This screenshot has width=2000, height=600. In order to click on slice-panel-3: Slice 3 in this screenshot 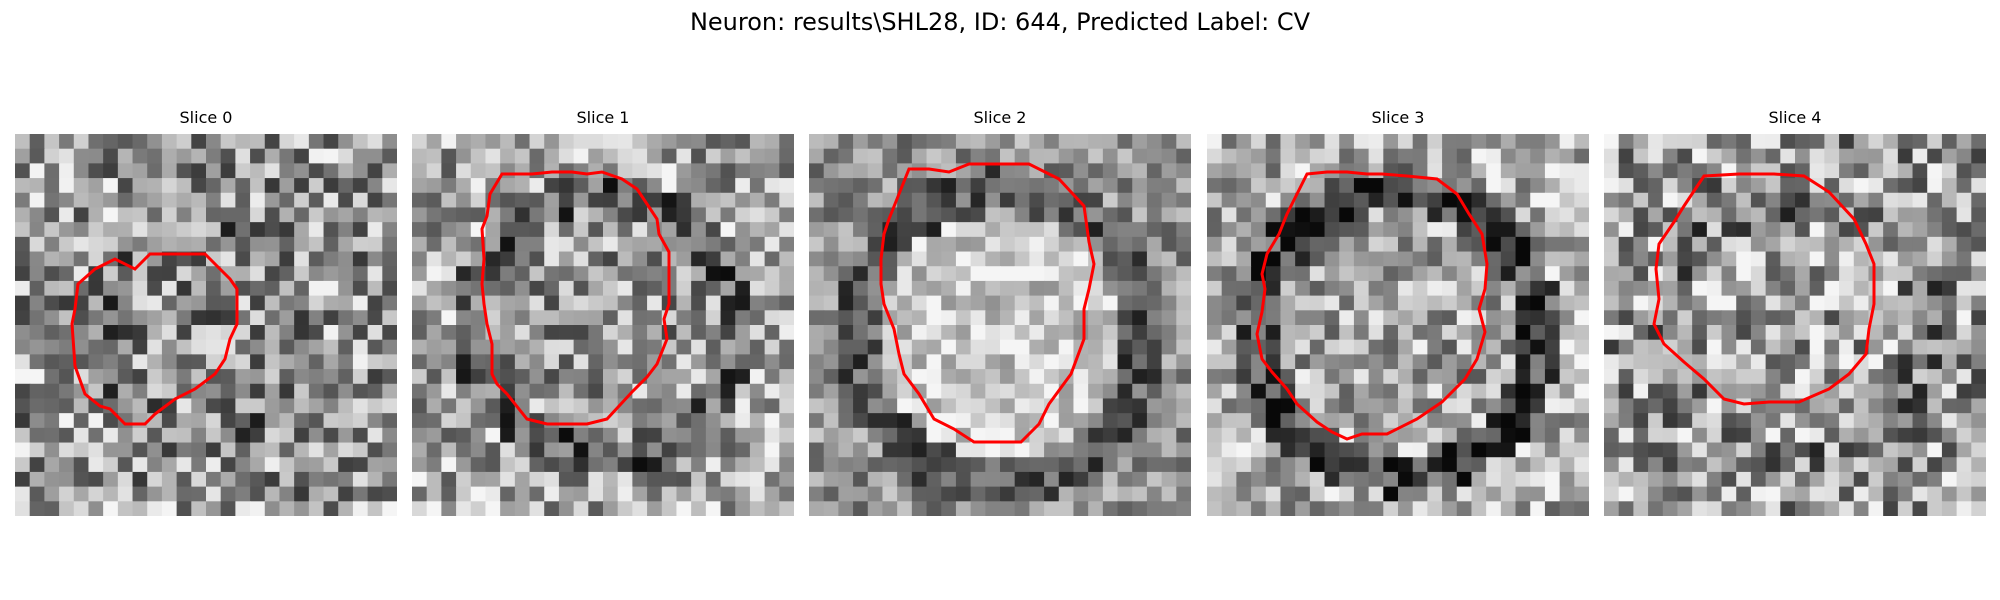, I will do `click(1398, 312)`.